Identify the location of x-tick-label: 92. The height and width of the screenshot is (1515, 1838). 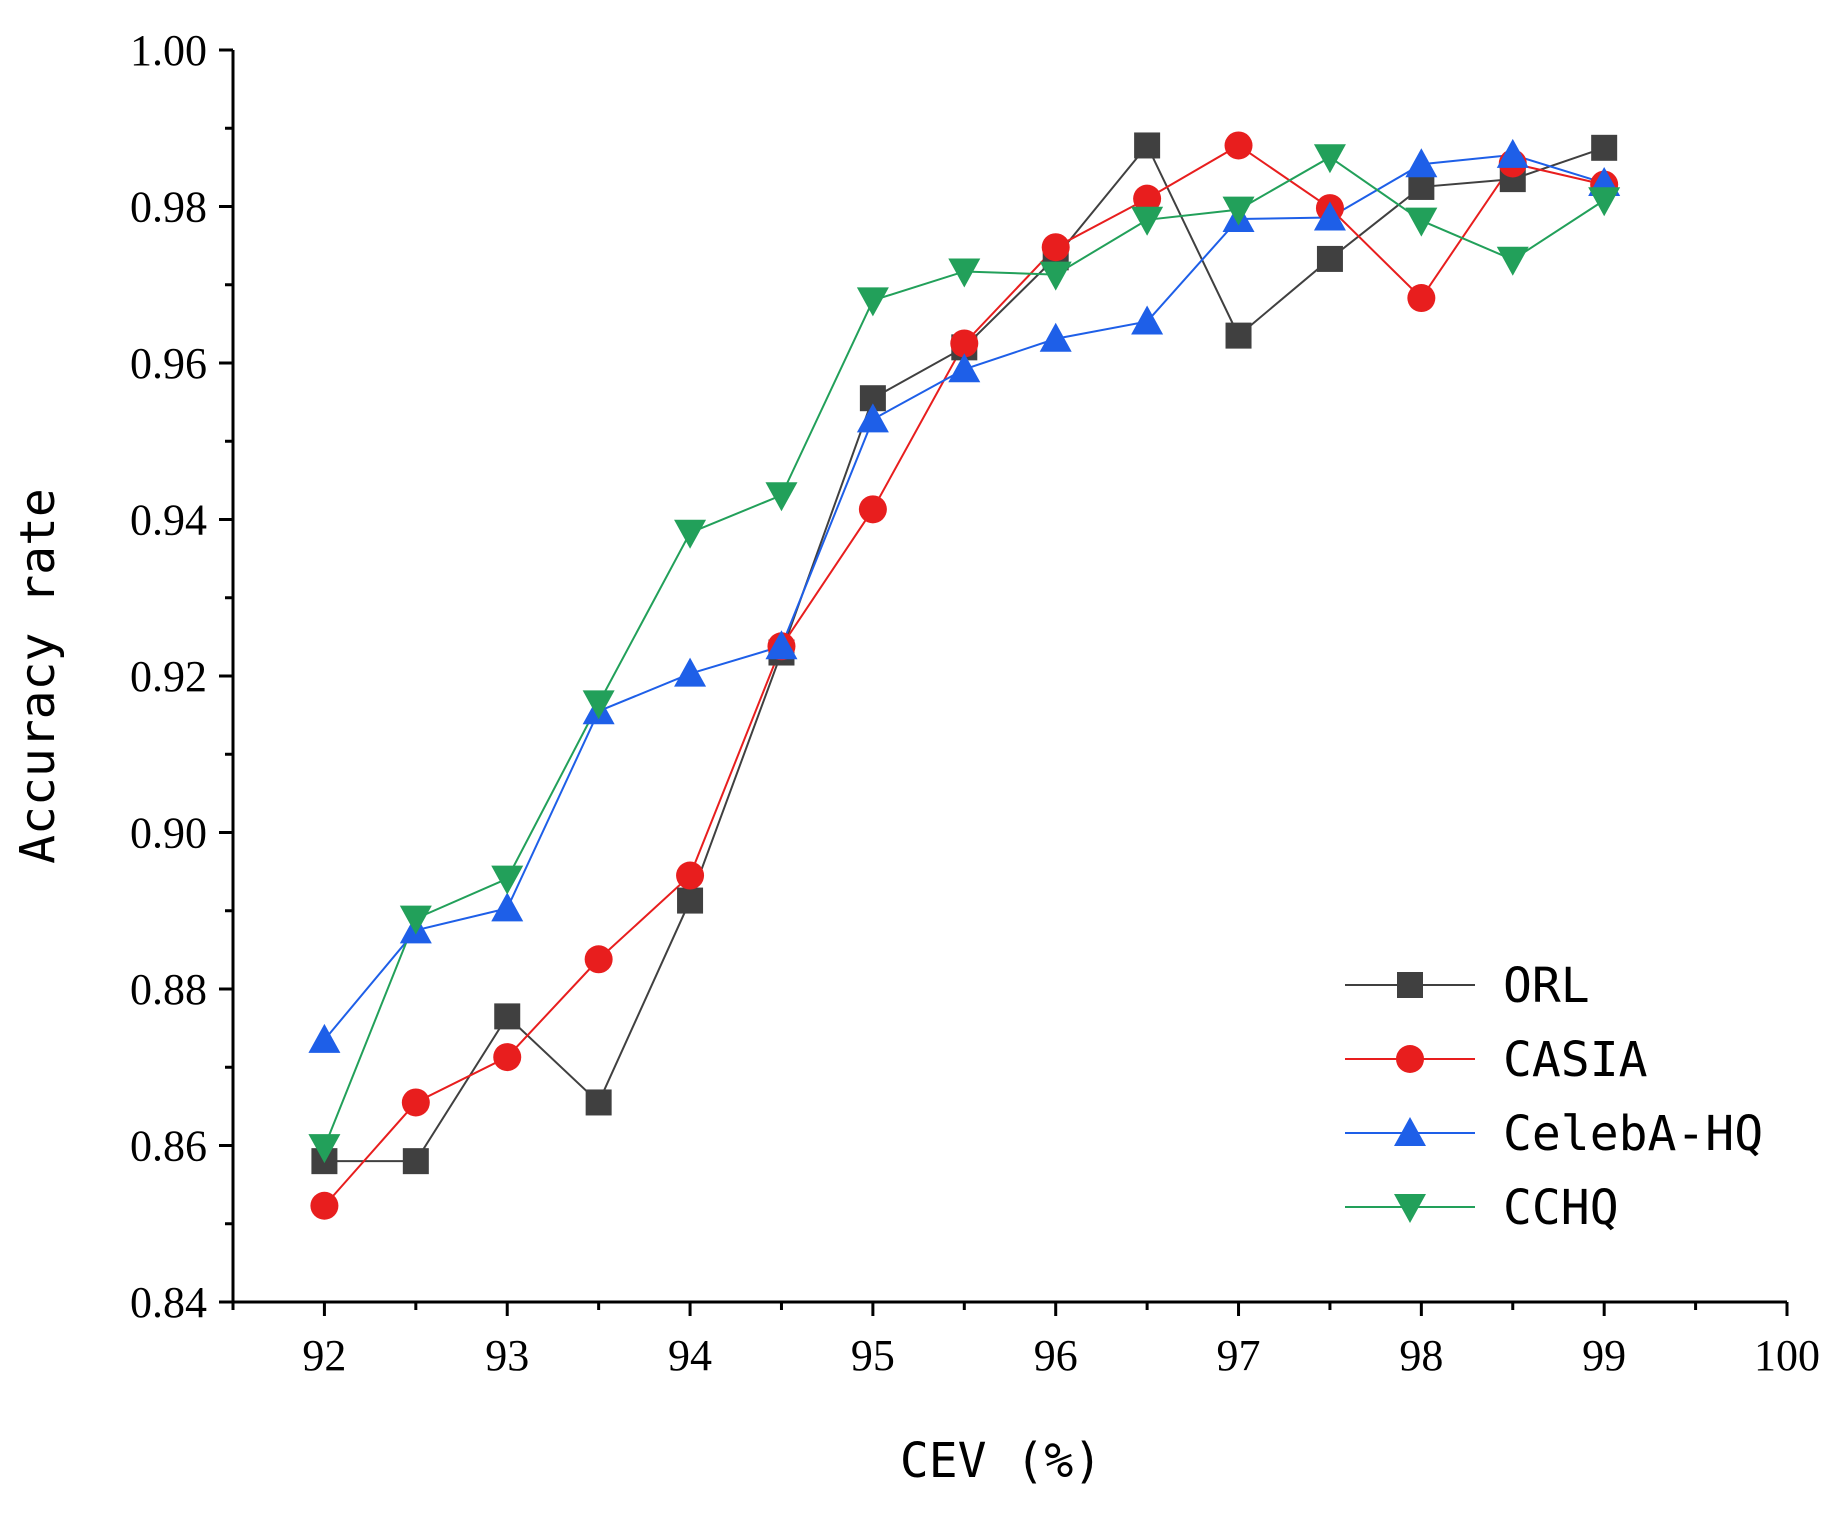
(324, 1355).